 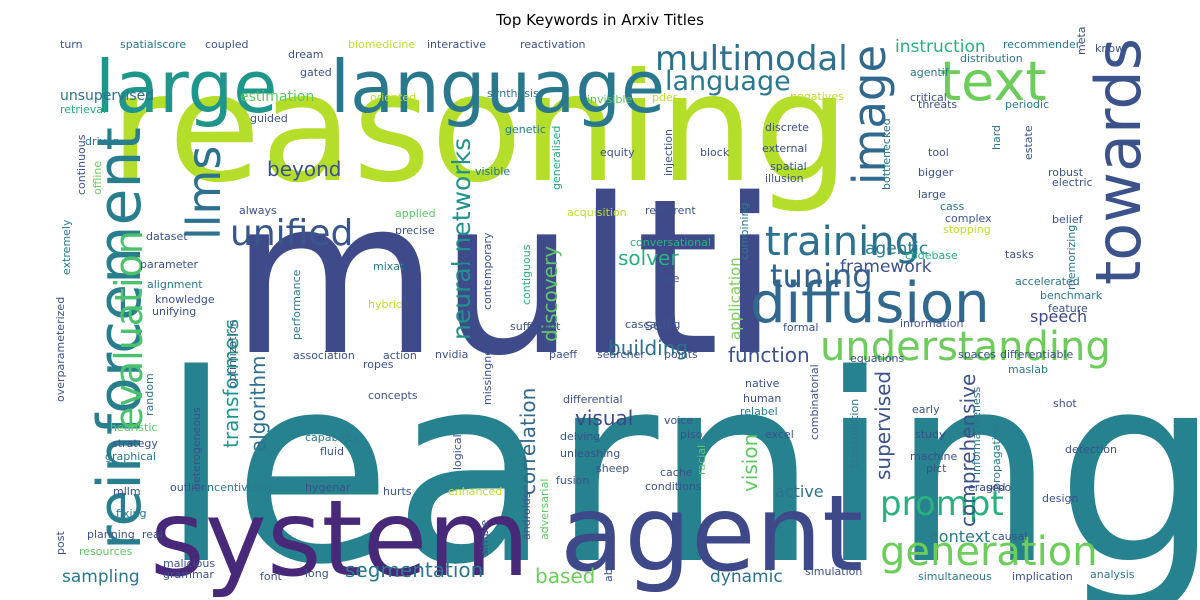 What do you see at coordinates (762, 383) in the screenshot?
I see `word-native: native` at bounding box center [762, 383].